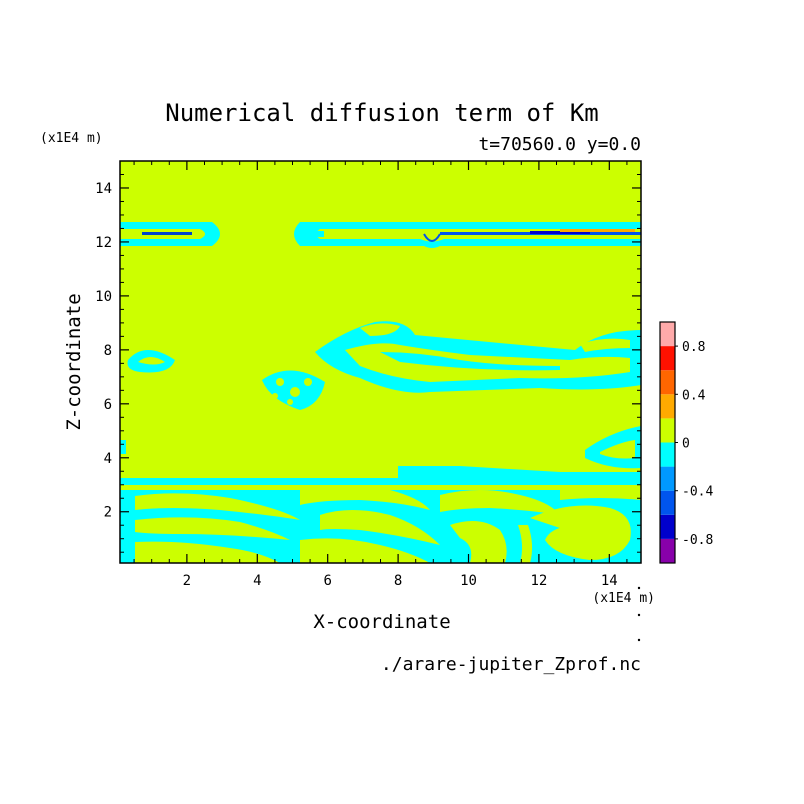  I want to click on y-tick-label: 6, so click(108, 405).